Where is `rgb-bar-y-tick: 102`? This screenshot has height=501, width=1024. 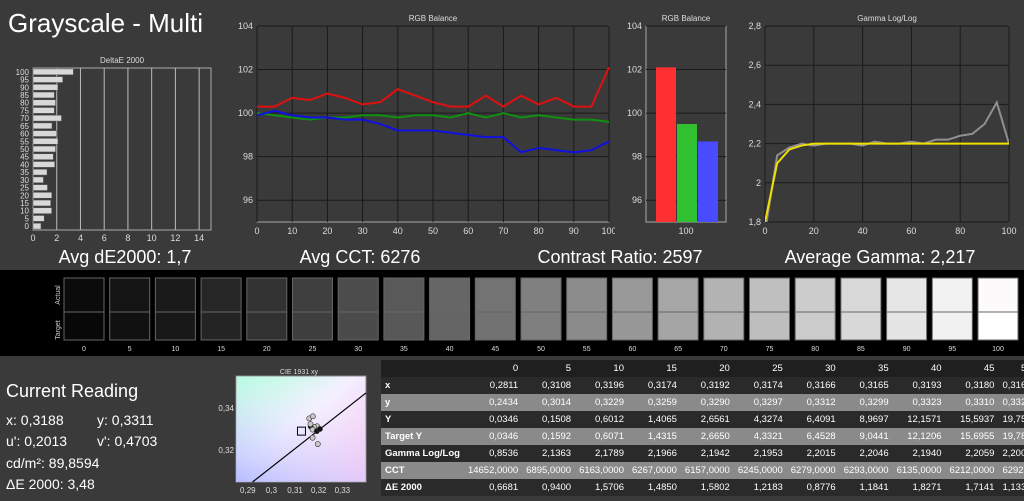
rgb-bar-y-tick: 102 is located at coordinates (634, 70).